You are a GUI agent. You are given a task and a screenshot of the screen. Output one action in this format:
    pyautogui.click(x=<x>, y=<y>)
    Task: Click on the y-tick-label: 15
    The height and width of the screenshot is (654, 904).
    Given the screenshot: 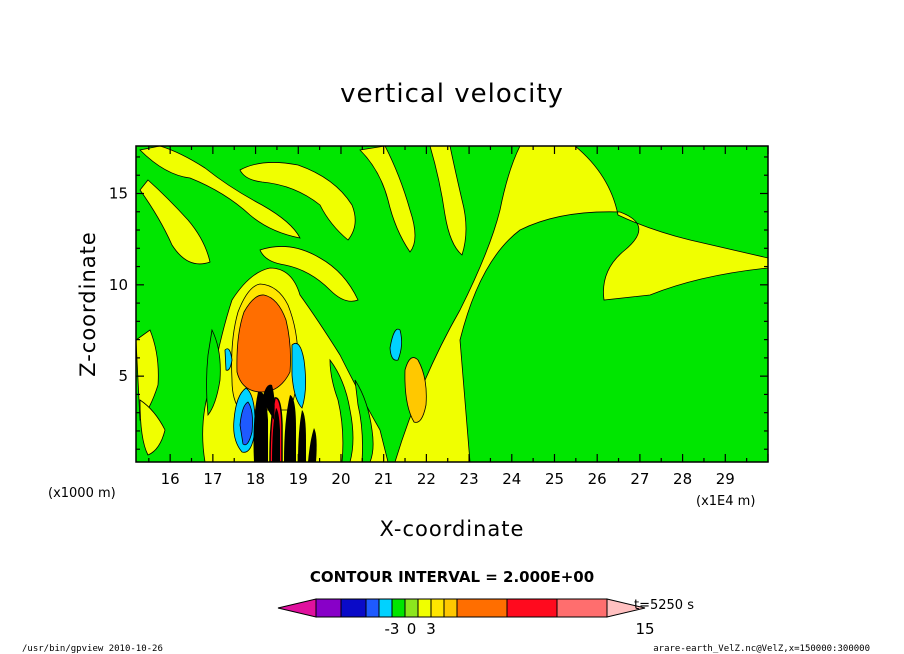 What is the action you would take?
    pyautogui.click(x=118, y=193)
    